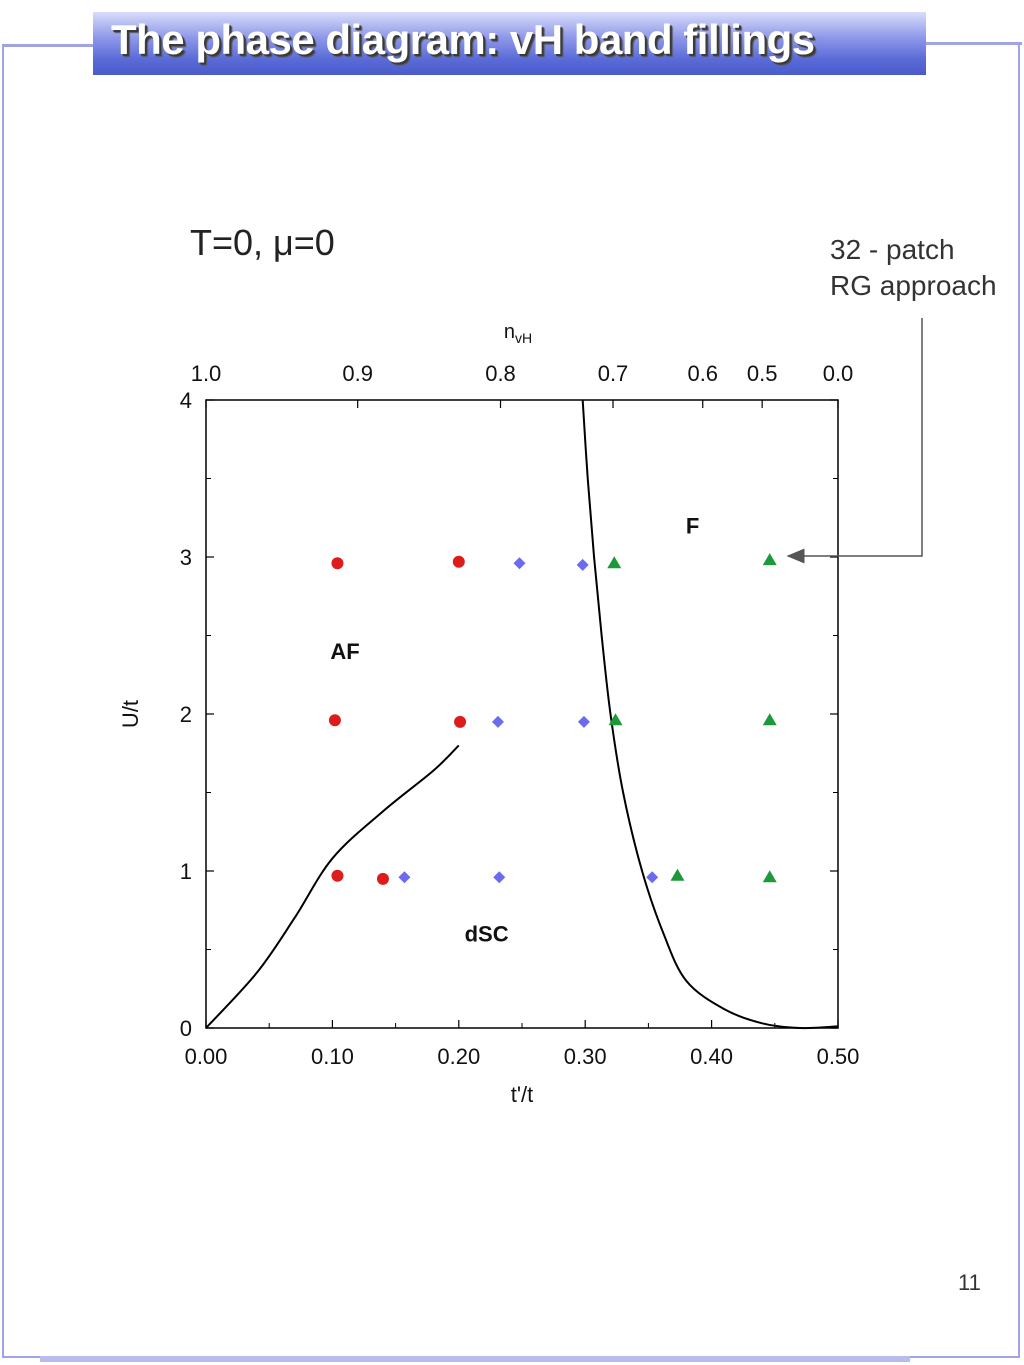  What do you see at coordinates (702, 373) in the screenshot?
I see `top-tick-label: 0.6` at bounding box center [702, 373].